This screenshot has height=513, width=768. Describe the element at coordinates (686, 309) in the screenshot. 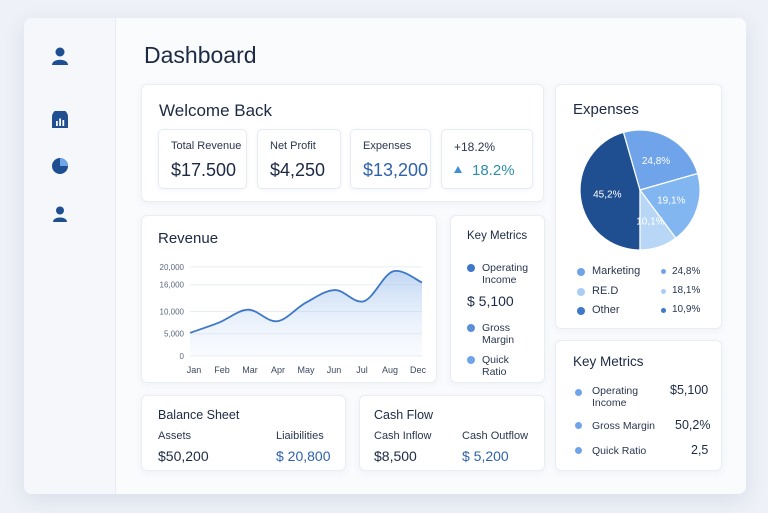

I see `legend-value-other: 10,9%` at that location.